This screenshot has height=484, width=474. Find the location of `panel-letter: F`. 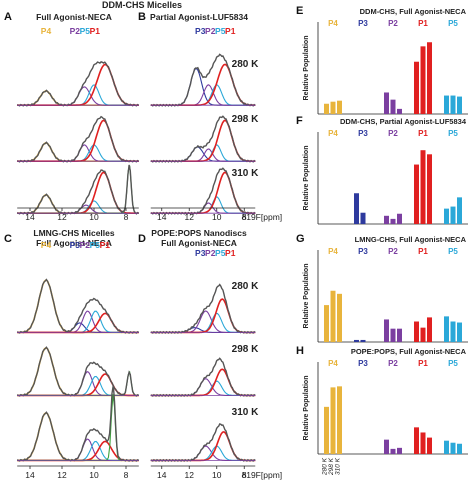

panel-letter: F is located at coordinates (299, 121).